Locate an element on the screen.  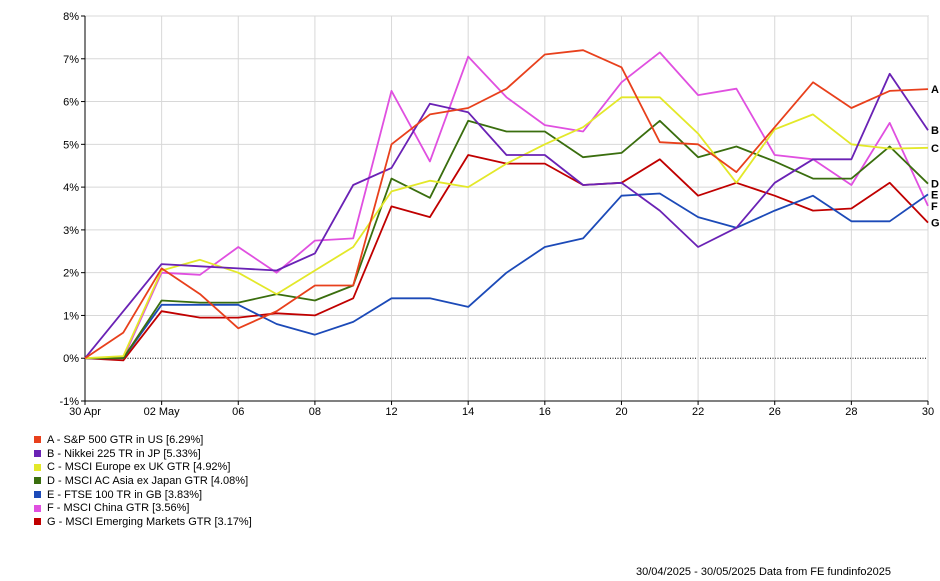
x-tick-label: 08 is located at coordinates (315, 412).